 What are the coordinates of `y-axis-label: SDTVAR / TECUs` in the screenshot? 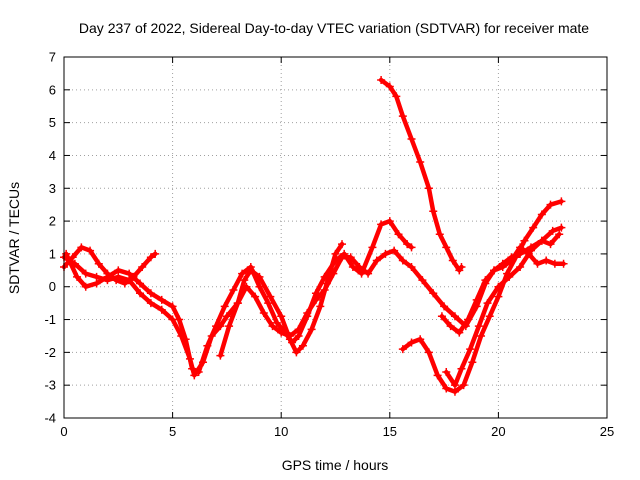 It's located at (14, 238).